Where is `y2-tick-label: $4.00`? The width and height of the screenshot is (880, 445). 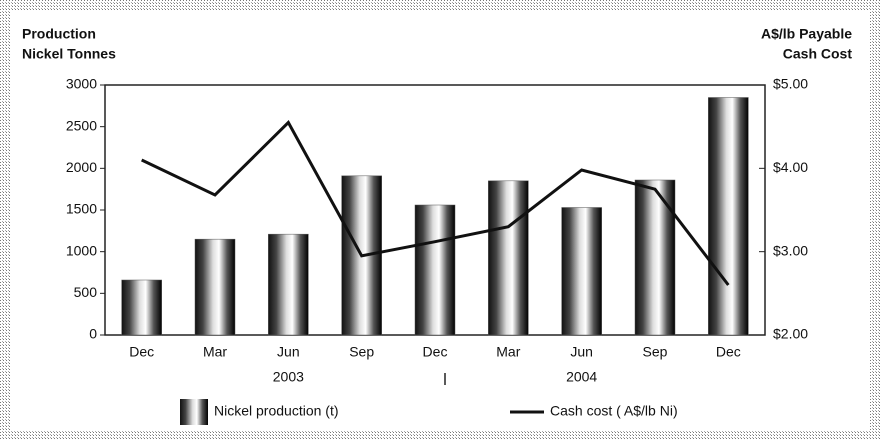 y2-tick-label: $4.00 is located at coordinates (790, 167).